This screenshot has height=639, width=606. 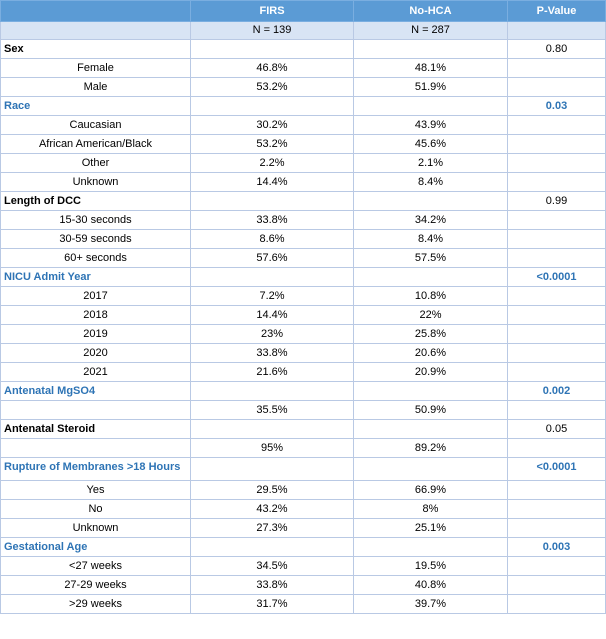 I want to click on subgroup-no-hca-value: 20.9%, so click(x=430, y=372).